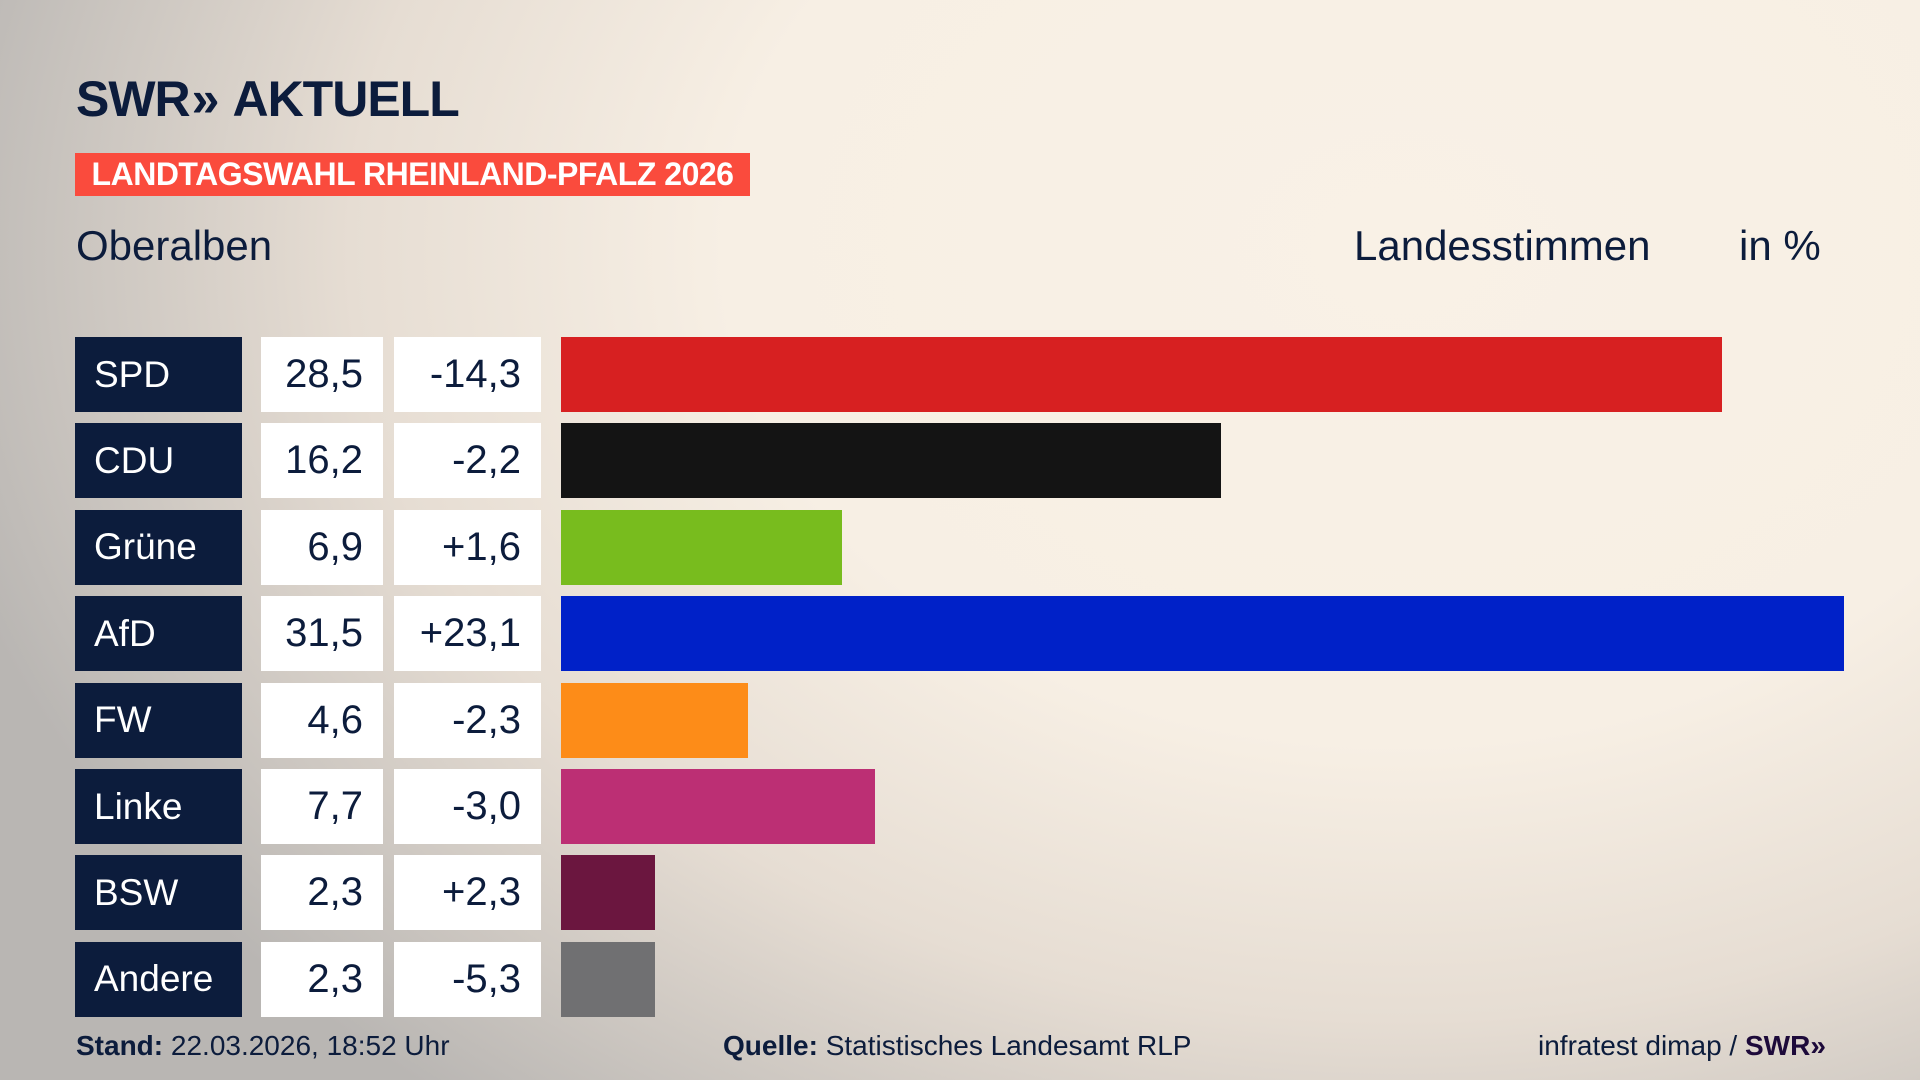 The width and height of the screenshot is (1920, 1080). I want to click on value-label: 7,7, so click(322, 806).